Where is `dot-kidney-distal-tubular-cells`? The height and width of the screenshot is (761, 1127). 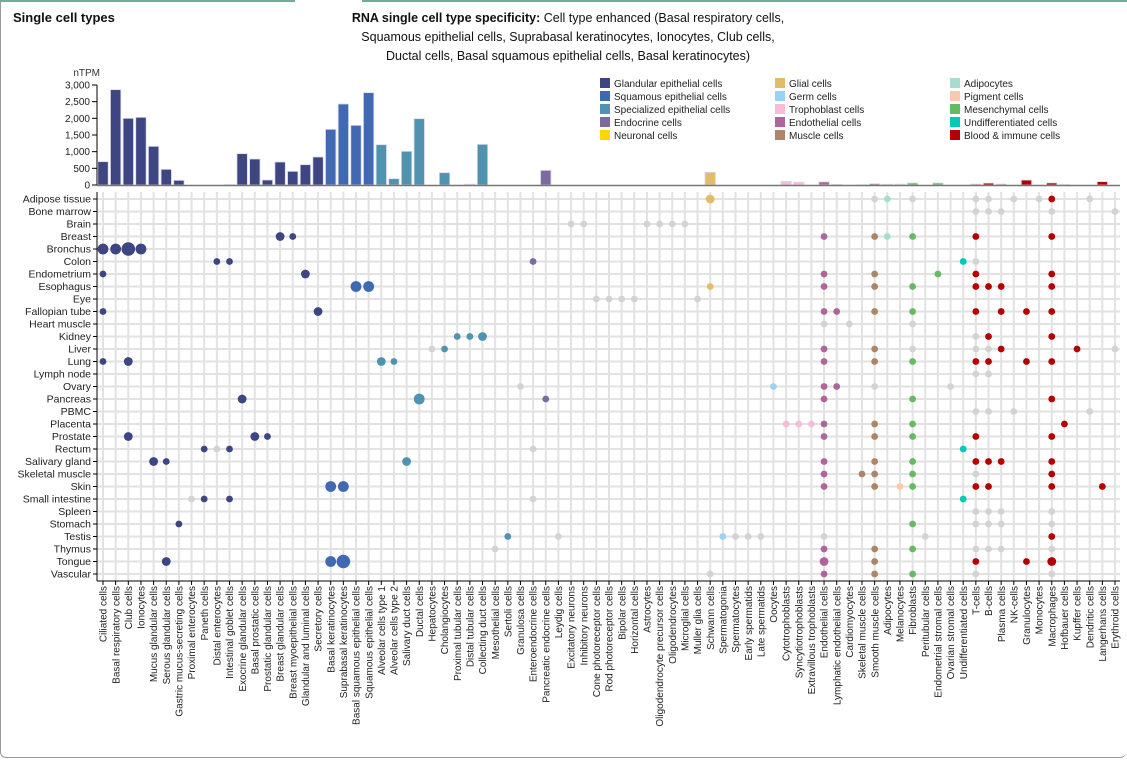 dot-kidney-distal-tubular-cells is located at coordinates (470, 336).